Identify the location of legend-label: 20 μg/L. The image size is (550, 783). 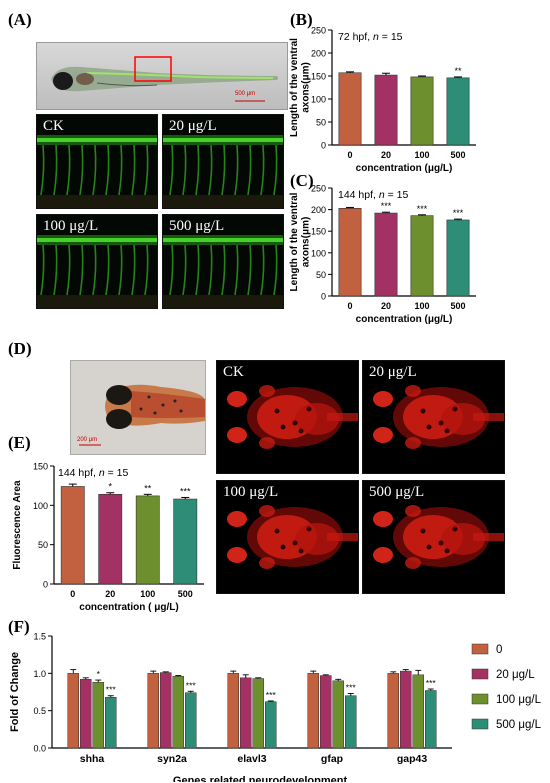
(515, 675).